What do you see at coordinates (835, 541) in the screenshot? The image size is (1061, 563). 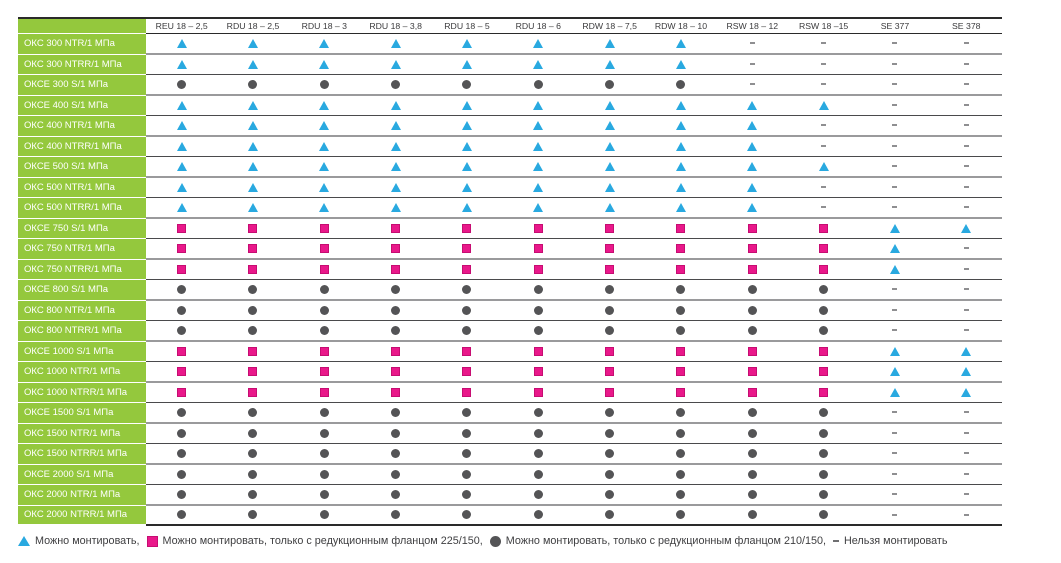 I see `legend-symbol` at bounding box center [835, 541].